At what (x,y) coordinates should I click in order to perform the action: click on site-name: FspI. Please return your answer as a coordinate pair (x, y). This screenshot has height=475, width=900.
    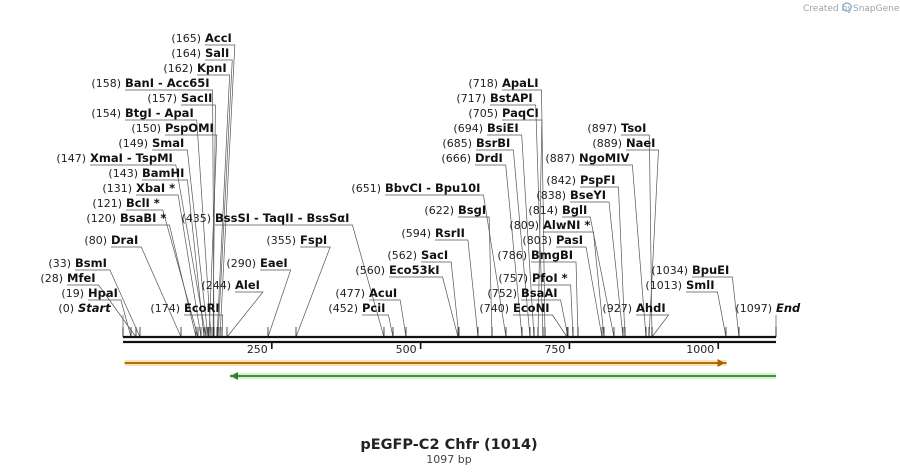
    Looking at the image, I should click on (313, 240).